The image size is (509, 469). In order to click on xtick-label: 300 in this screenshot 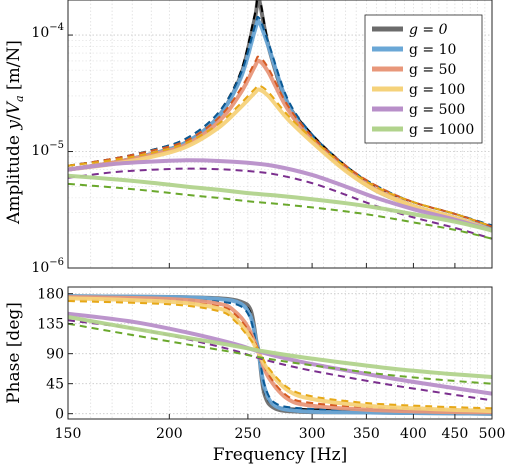, I will do `click(312, 434)`.